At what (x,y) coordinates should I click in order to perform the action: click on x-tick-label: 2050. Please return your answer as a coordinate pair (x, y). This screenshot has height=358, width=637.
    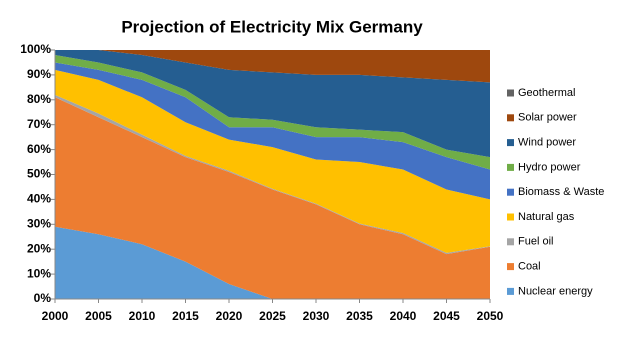
    Looking at the image, I should click on (490, 316).